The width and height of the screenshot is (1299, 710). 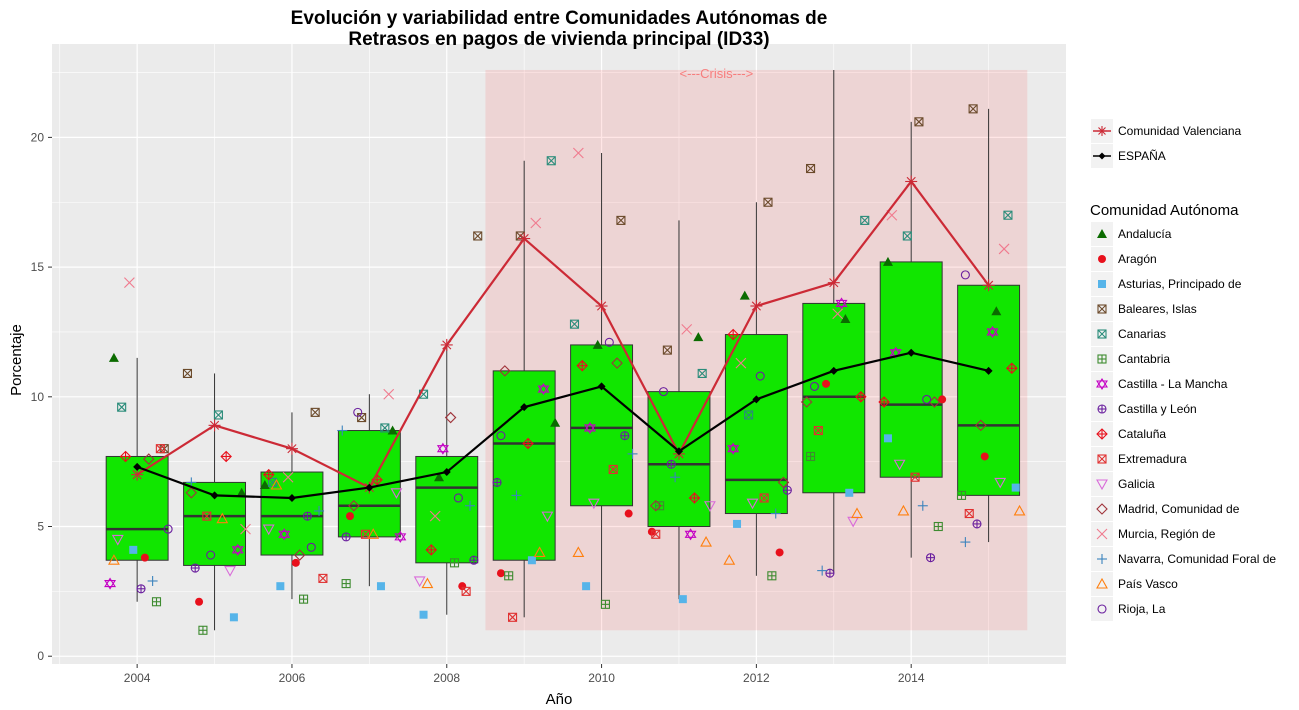 I want to click on y-tick-label: 5, so click(x=40, y=527).